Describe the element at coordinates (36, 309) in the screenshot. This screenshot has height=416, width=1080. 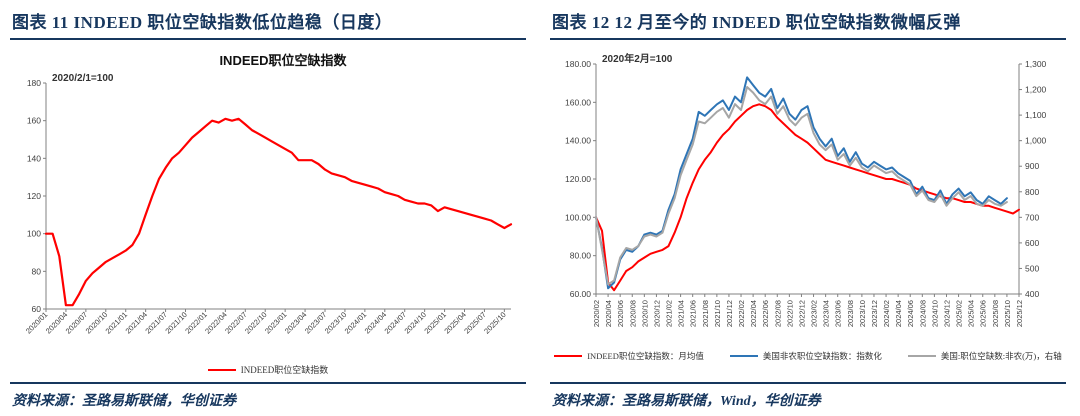
I see `svg-text: 60` at that location.